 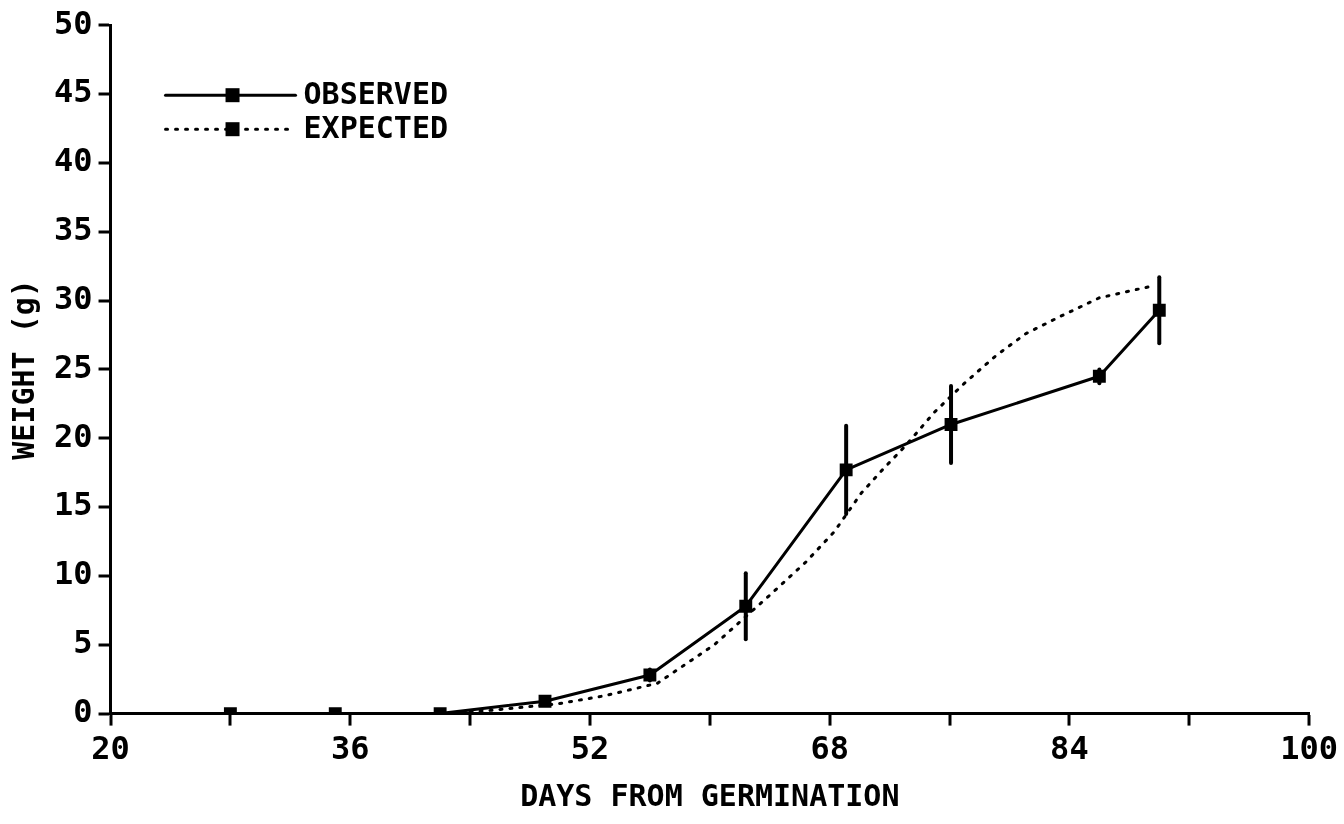 What do you see at coordinates (23, 369) in the screenshot?
I see `y-axis-title: WEIGHT (g)` at bounding box center [23, 369].